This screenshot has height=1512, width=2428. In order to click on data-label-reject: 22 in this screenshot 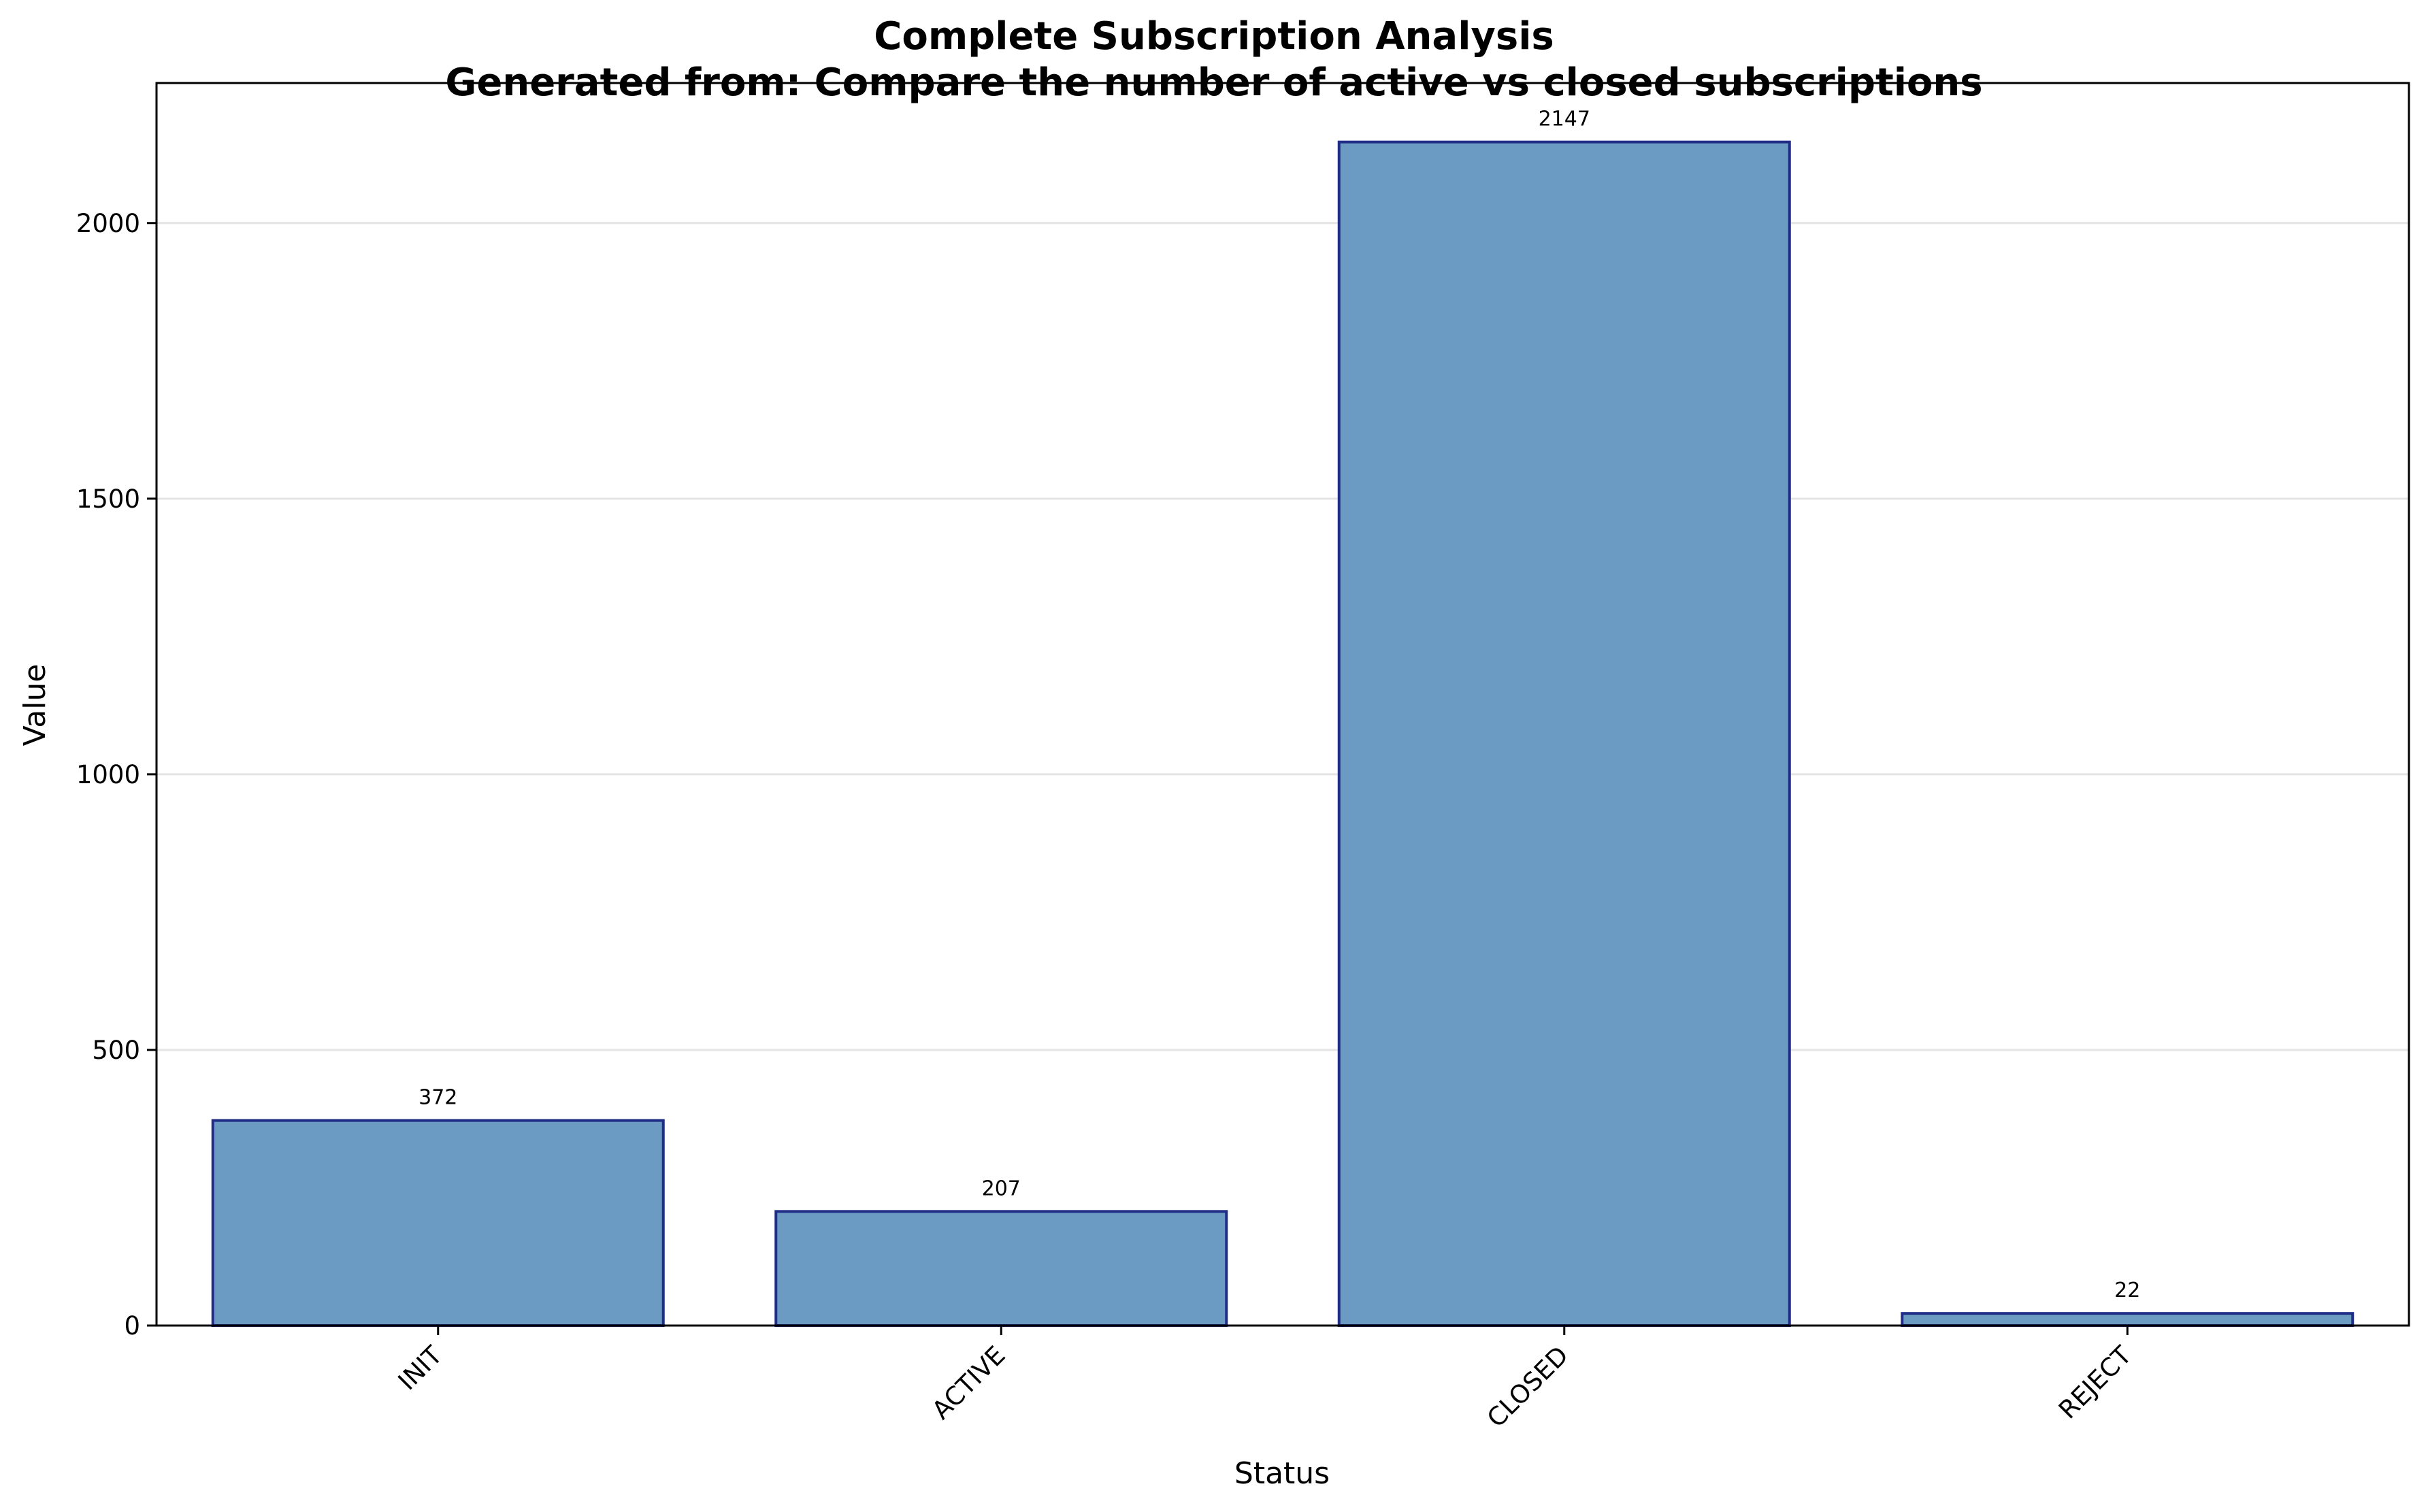, I will do `click(2127, 1290)`.